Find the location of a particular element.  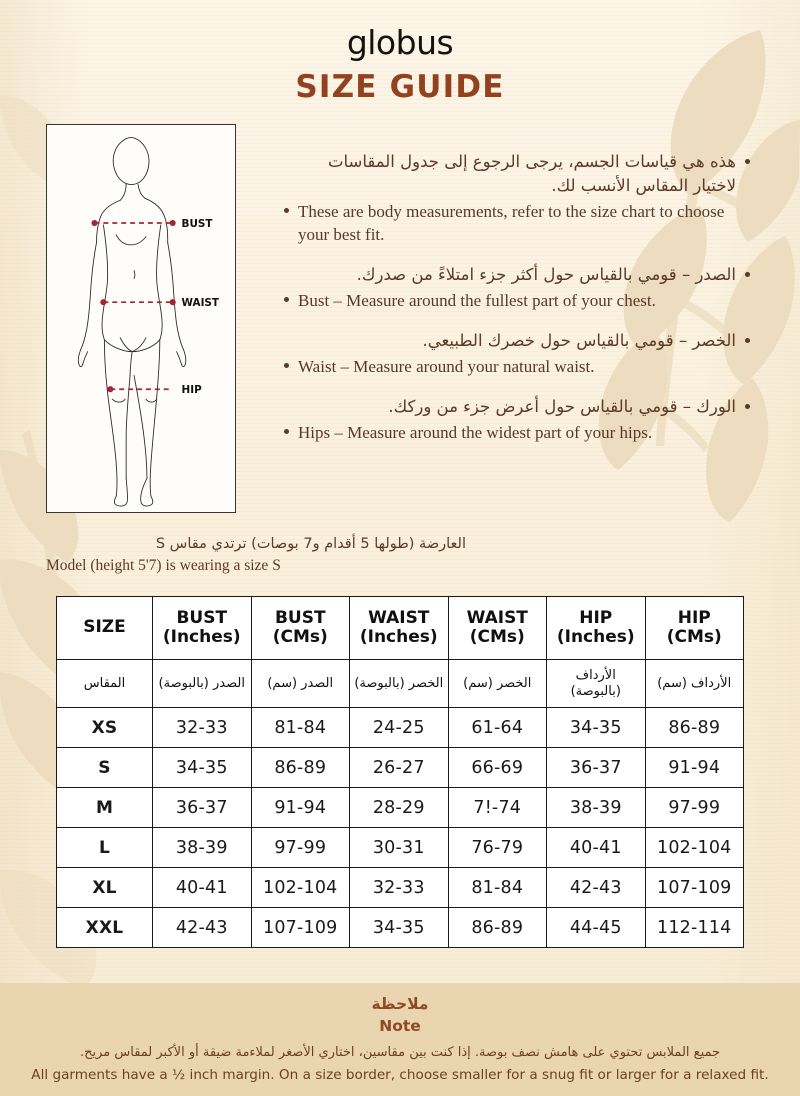

header-ar-waist-inches: الخصر (بالبوصة) is located at coordinates (399, 683).